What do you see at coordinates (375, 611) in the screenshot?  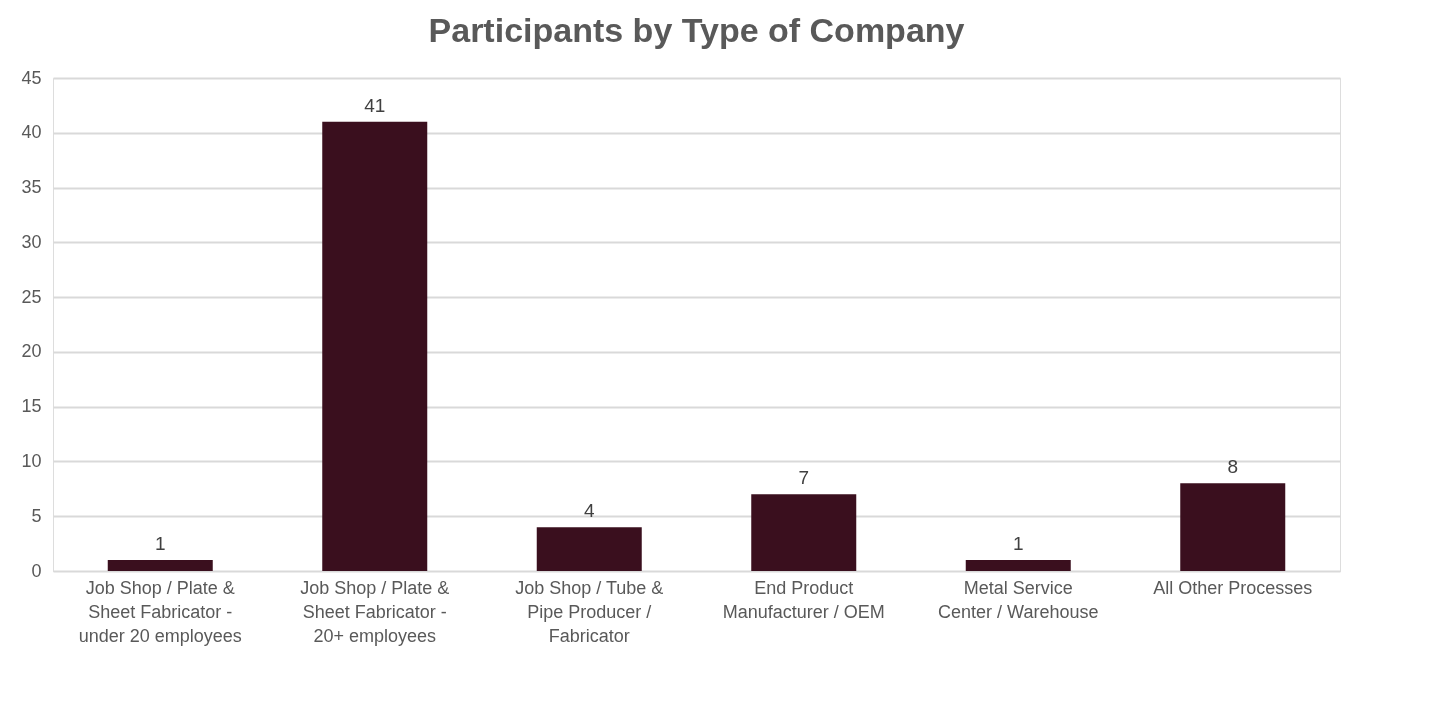 I see `x-tick-label: Job Shop / Plate & Sheet Fabricator - 20+ employees` at bounding box center [375, 611].